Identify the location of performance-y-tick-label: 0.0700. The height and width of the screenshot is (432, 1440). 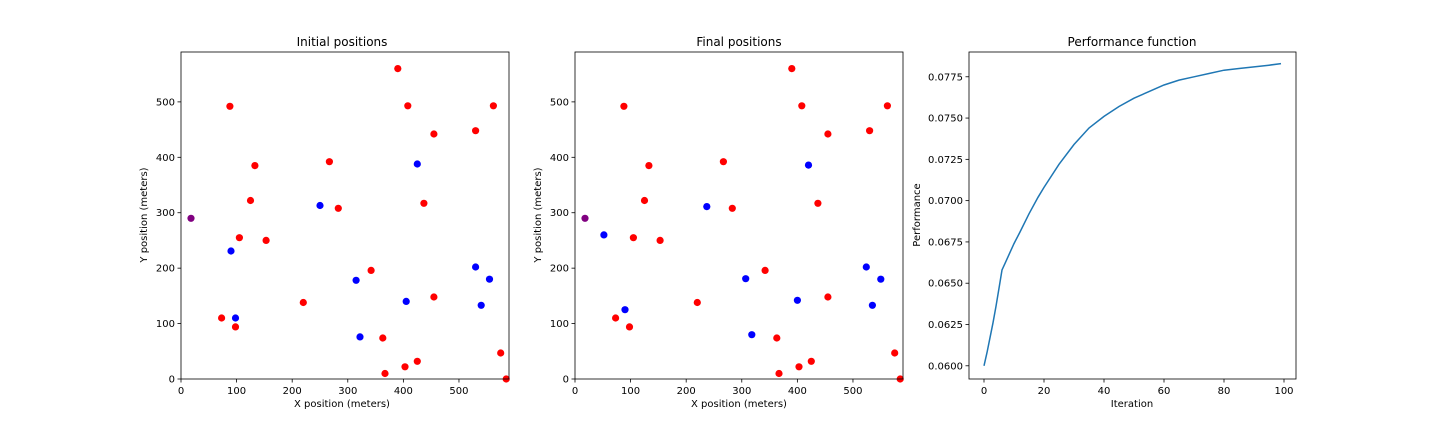
(945, 201).